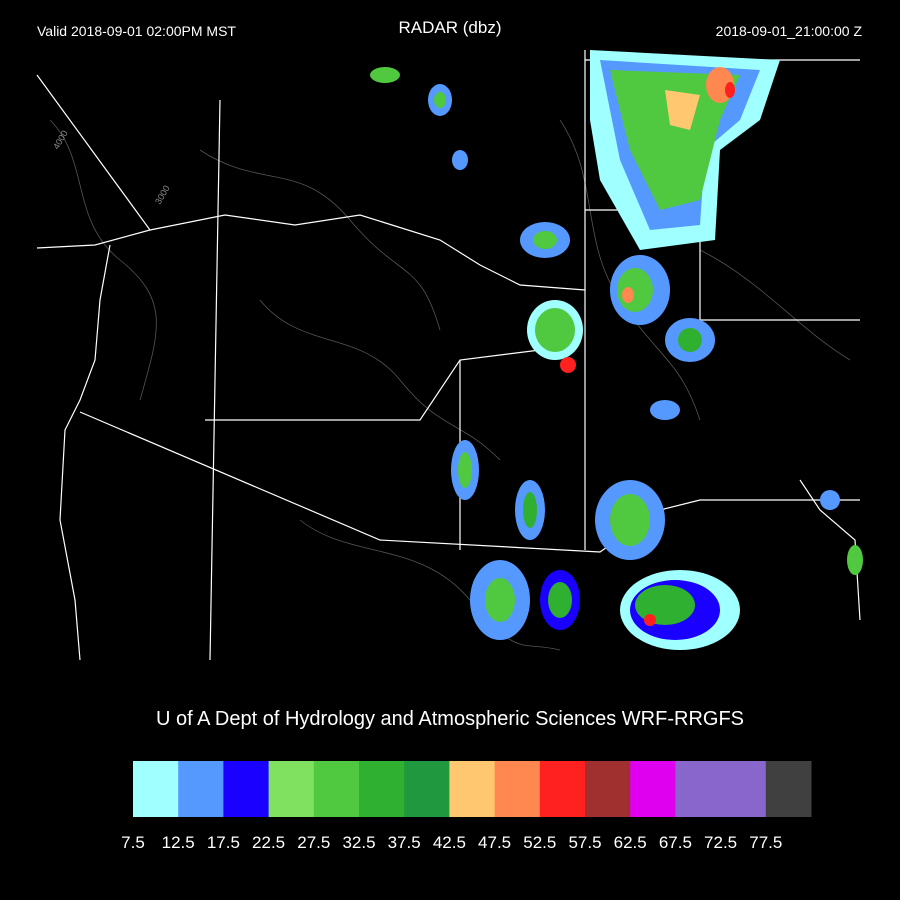  What do you see at coordinates (178, 842) in the screenshot?
I see `level-label: 12.5` at bounding box center [178, 842].